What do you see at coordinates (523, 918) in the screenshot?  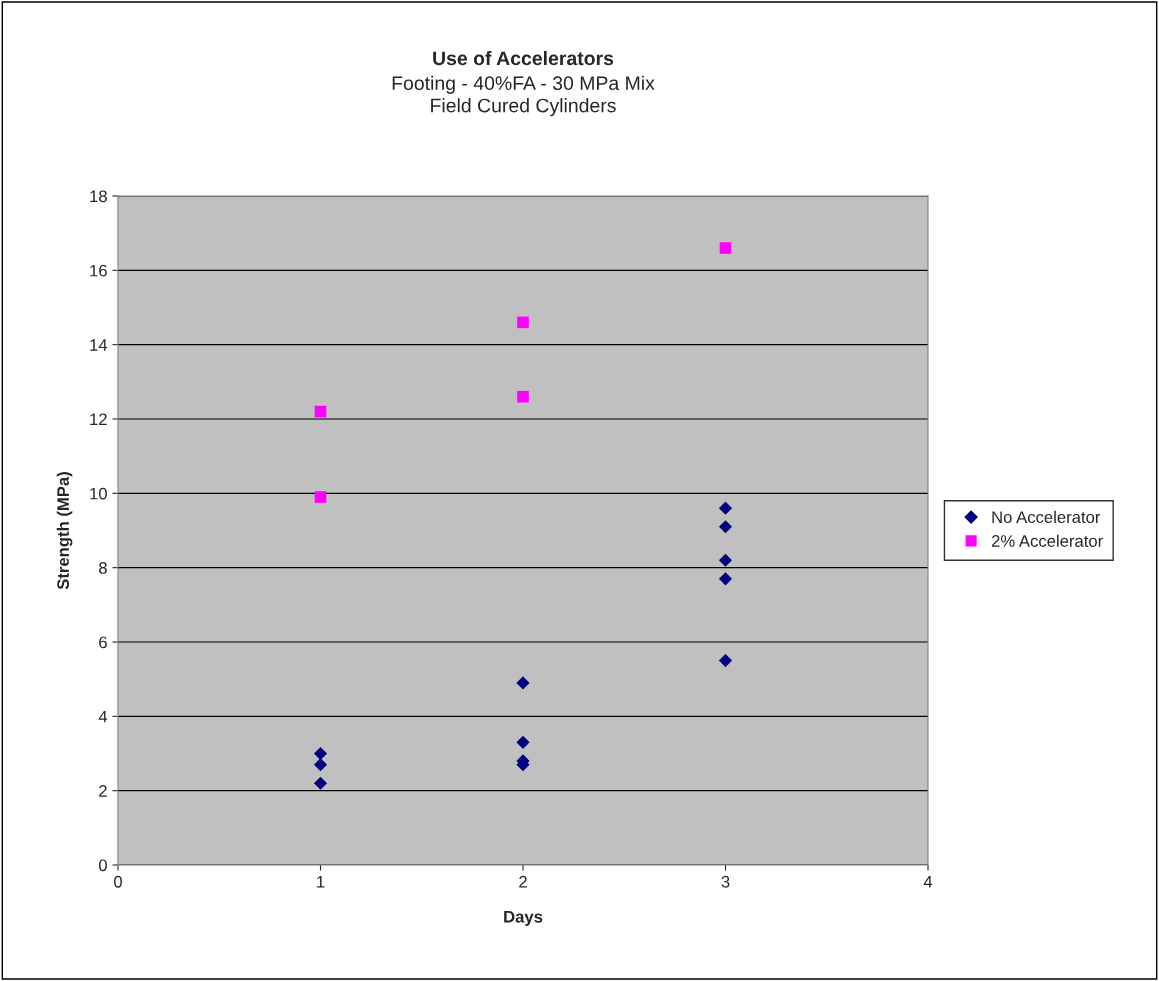 I see `x-axis-title: Days` at bounding box center [523, 918].